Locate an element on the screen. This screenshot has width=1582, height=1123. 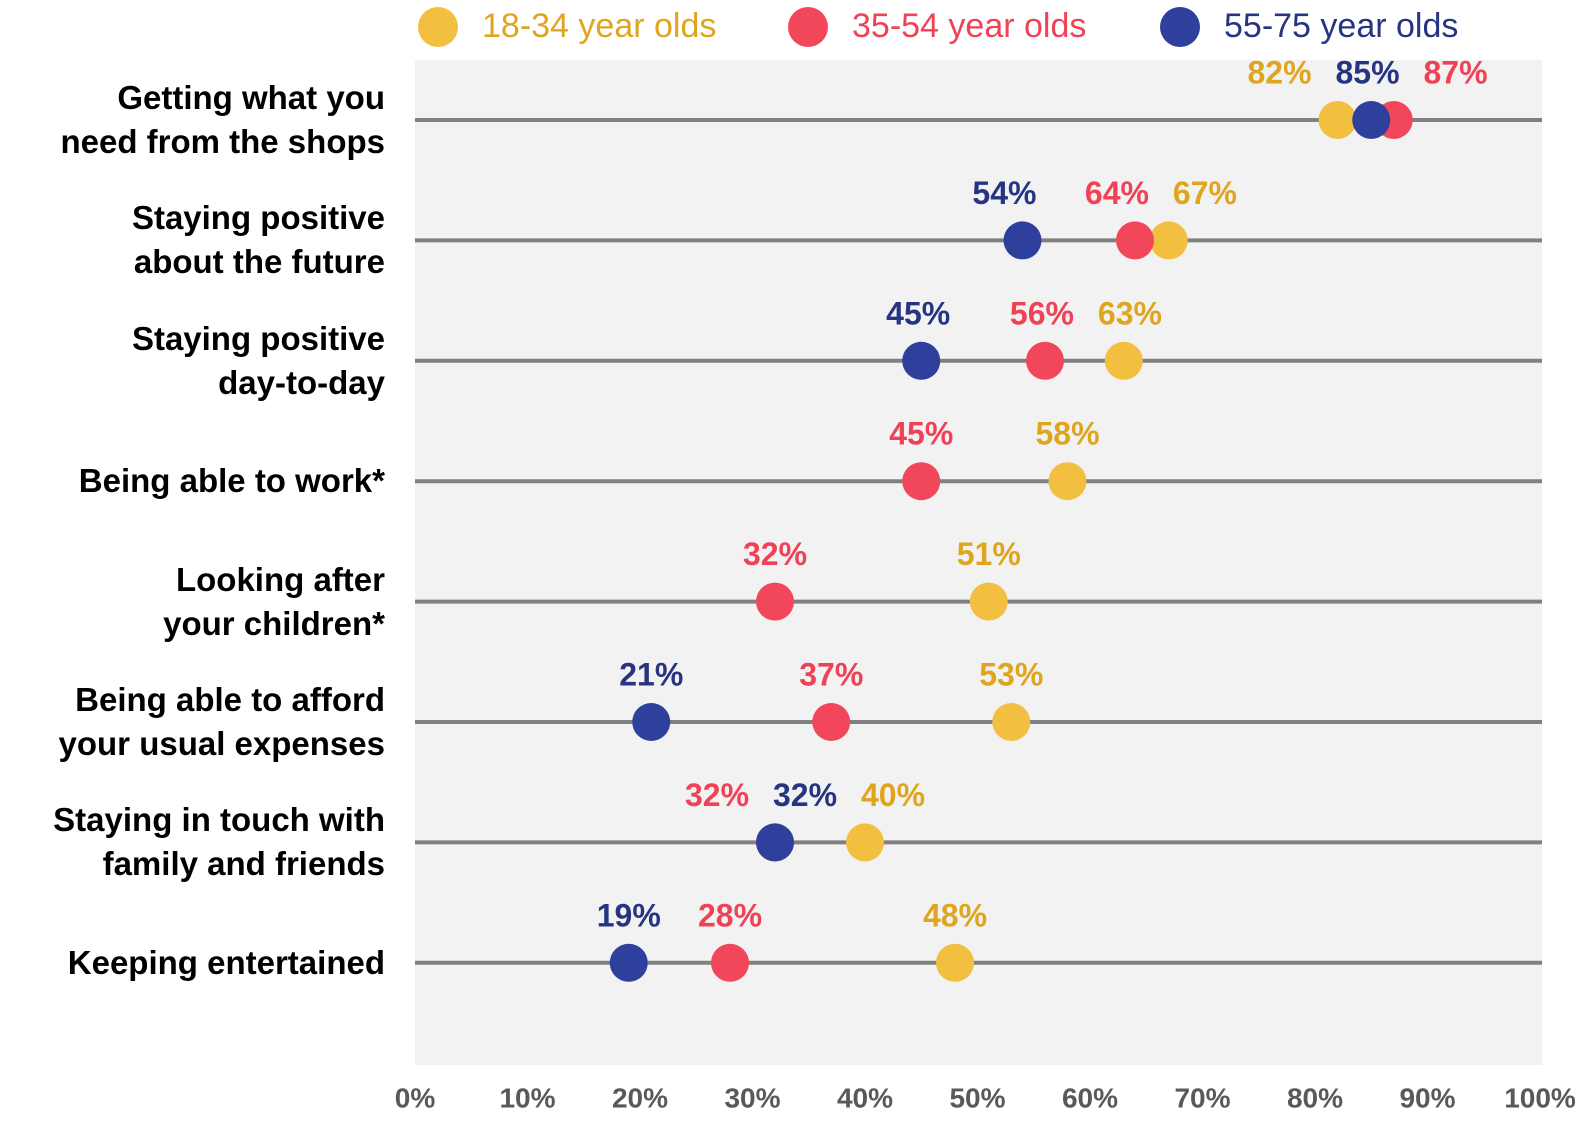
value-label: 28% is located at coordinates (730, 915).